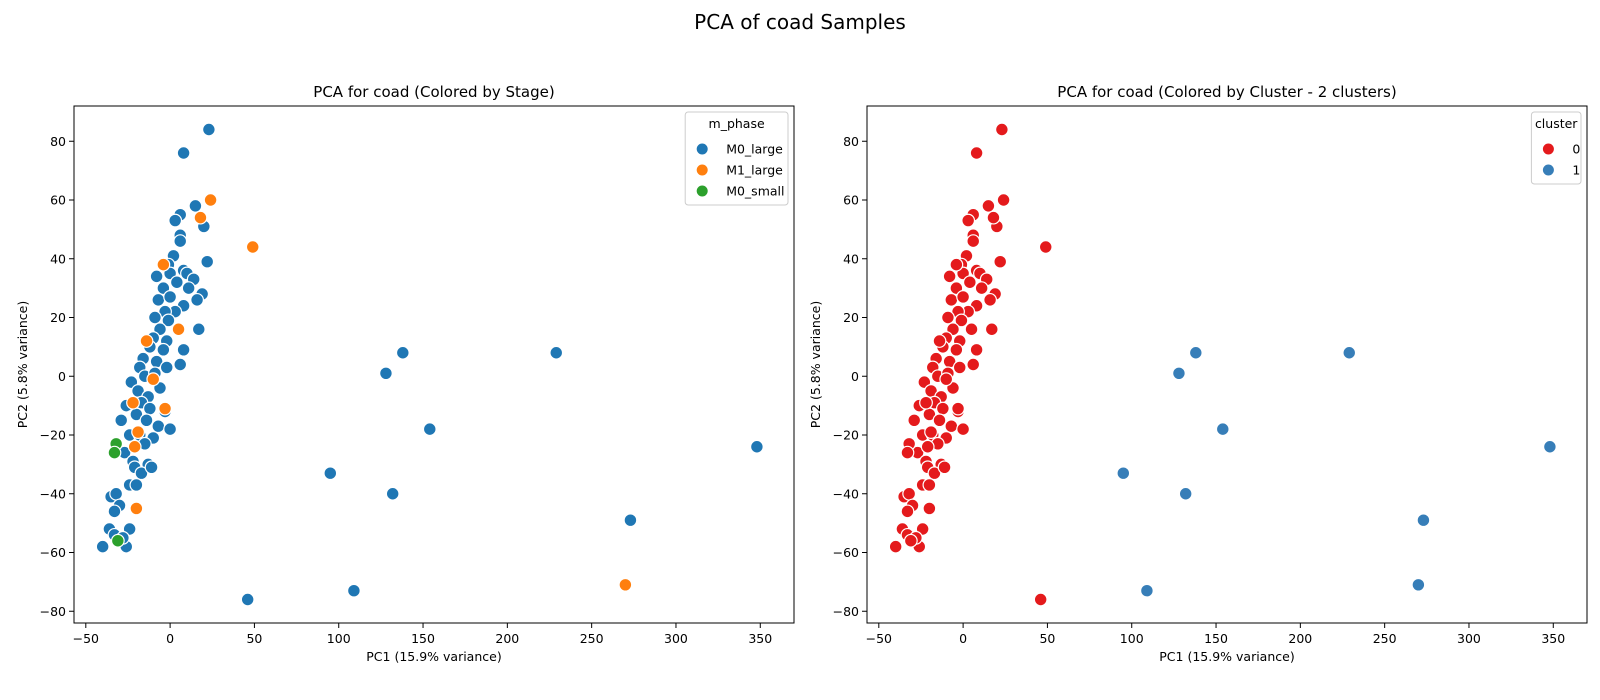  Describe the element at coordinates (1226, 656) in the screenshot. I see `x-axis-label: PC1 (15.9% variance)` at that location.